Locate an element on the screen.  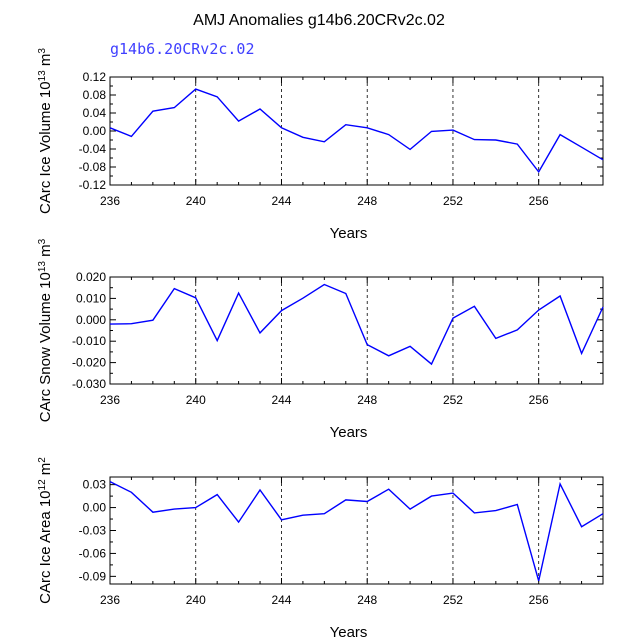
y-axis-title: CArc Ice Area 1012 m2 is located at coordinates (46, 530).